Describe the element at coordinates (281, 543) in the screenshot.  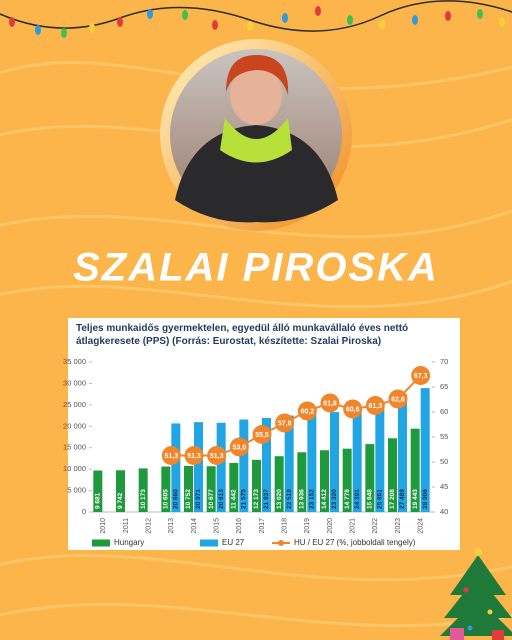
I see `legend-marker` at that location.